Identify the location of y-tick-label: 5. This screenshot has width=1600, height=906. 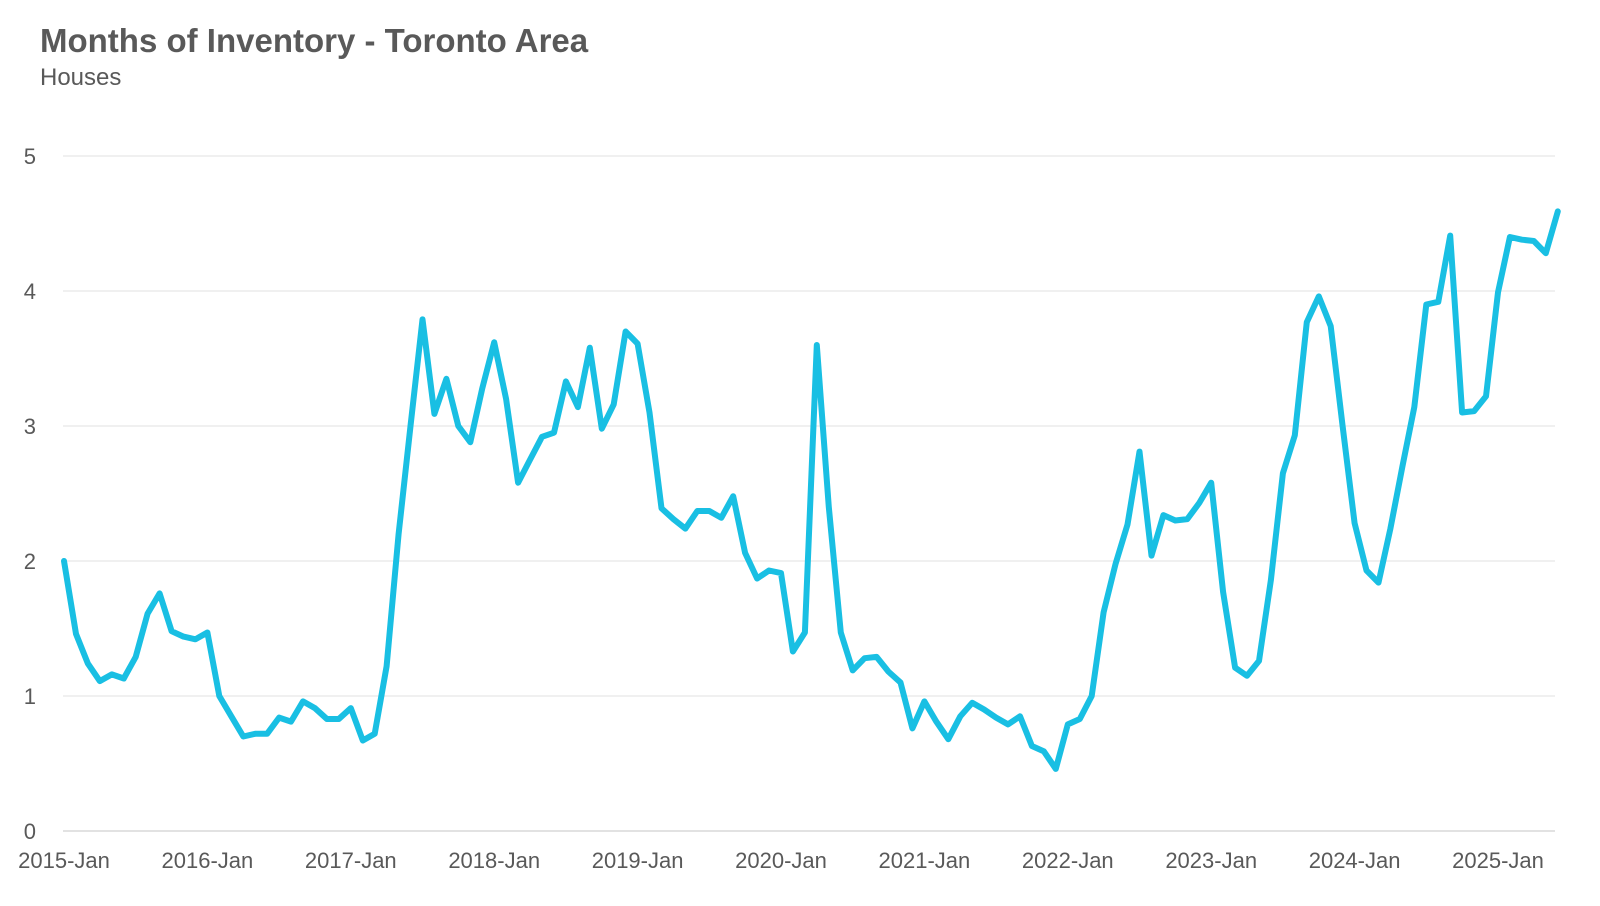
(30, 156).